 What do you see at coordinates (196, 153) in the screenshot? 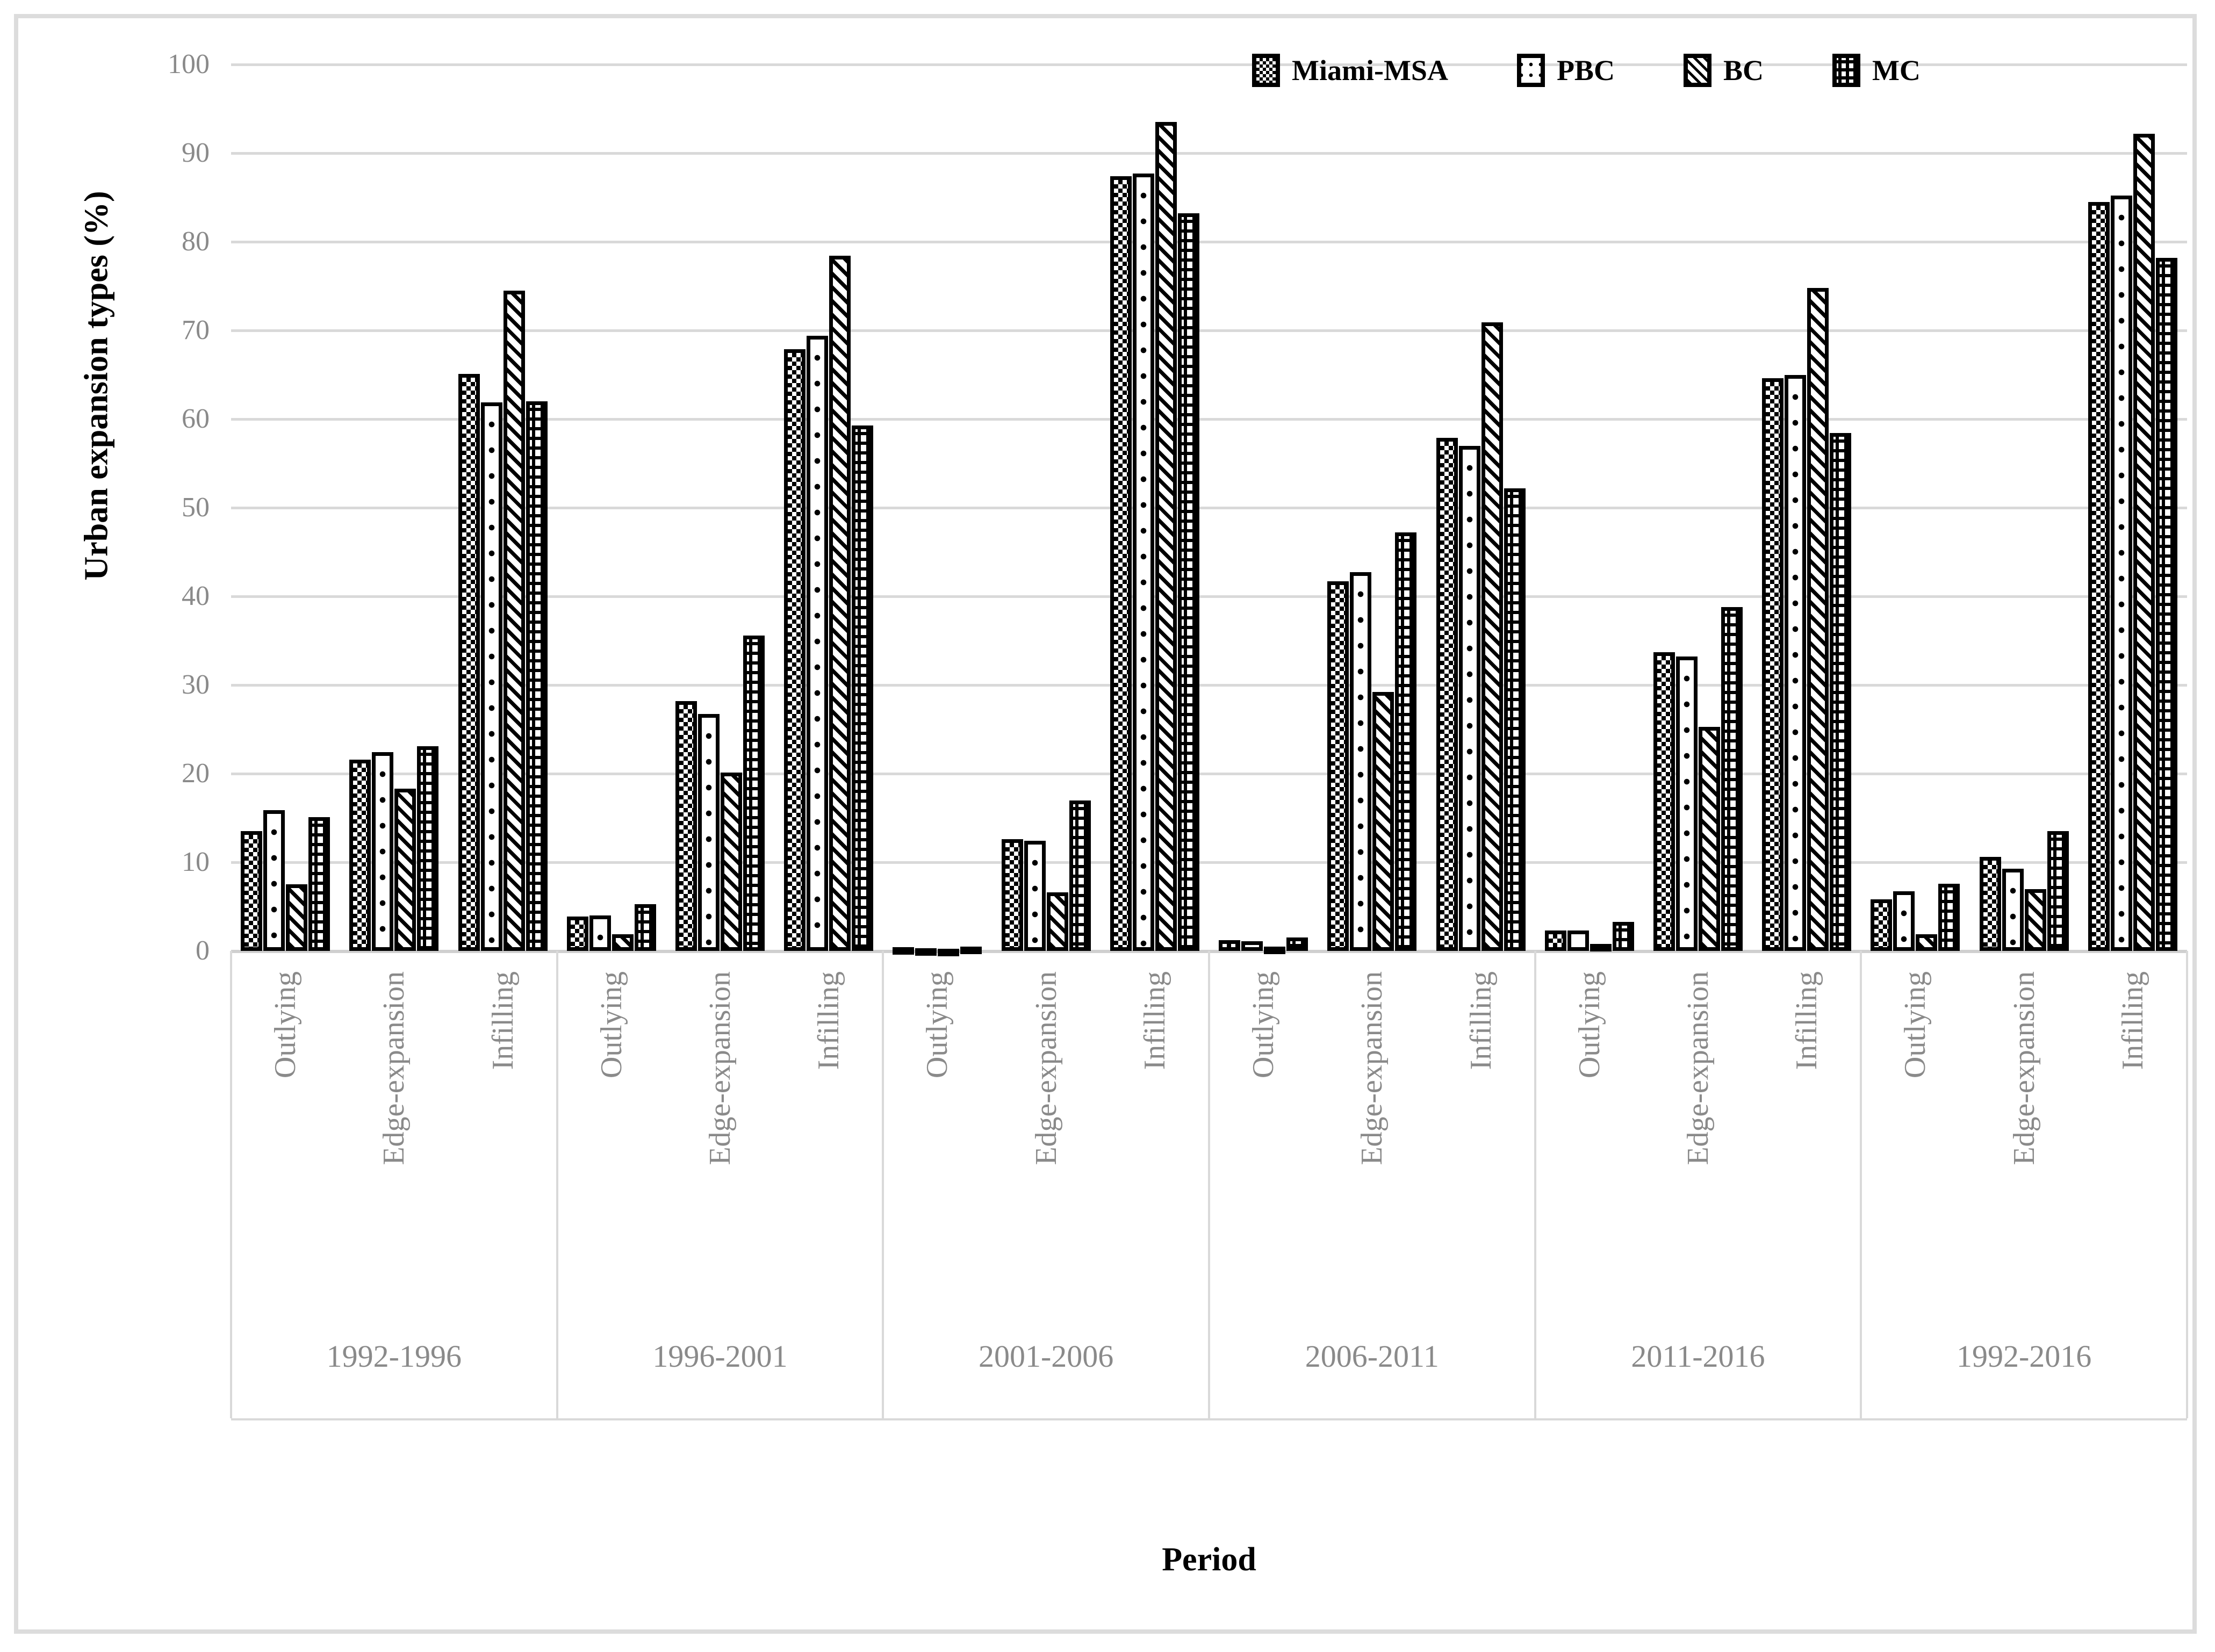
I see `y-tick-label: 90` at bounding box center [196, 153].